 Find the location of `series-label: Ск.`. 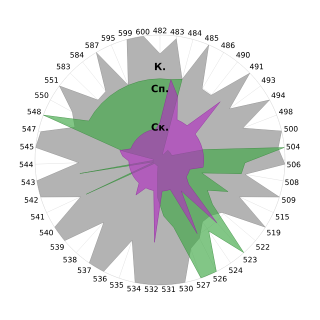

series-label: Ск. is located at coordinates (160, 127).